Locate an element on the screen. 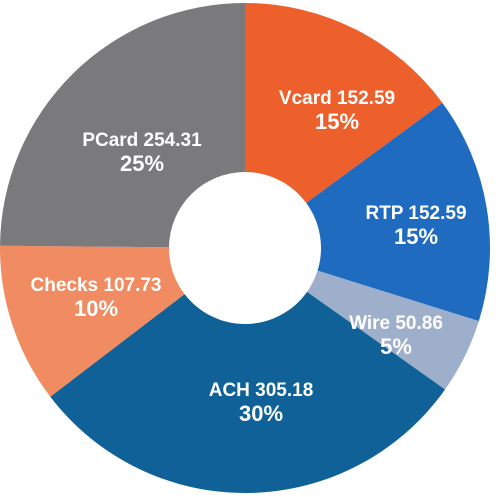  slice-label-percent: 25% is located at coordinates (142, 163).